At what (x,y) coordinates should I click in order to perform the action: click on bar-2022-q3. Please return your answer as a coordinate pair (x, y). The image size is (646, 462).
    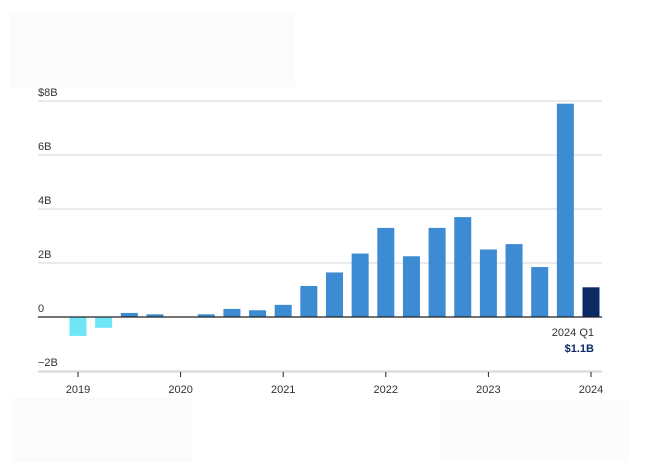
    Looking at the image, I should click on (437, 272).